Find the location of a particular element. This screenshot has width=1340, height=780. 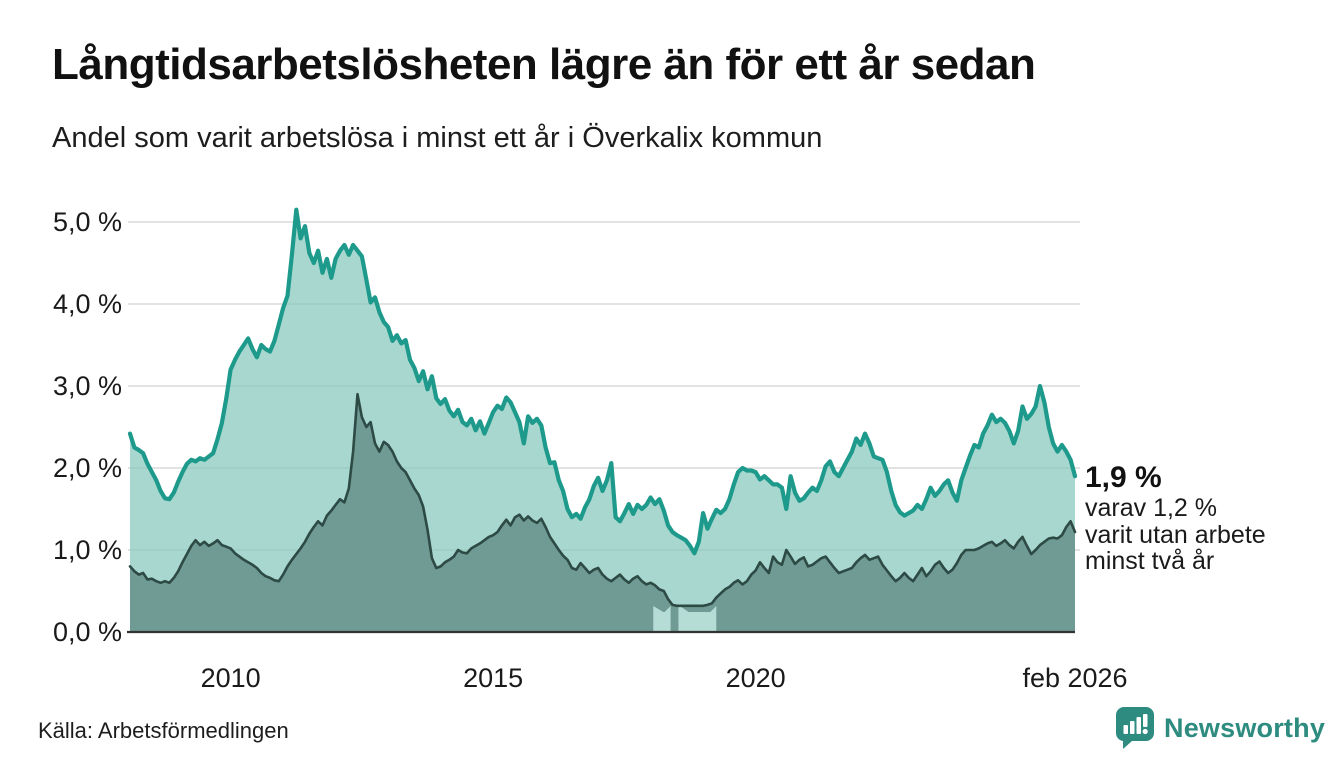

annotation-value: 1,9 % is located at coordinates (1123, 477).